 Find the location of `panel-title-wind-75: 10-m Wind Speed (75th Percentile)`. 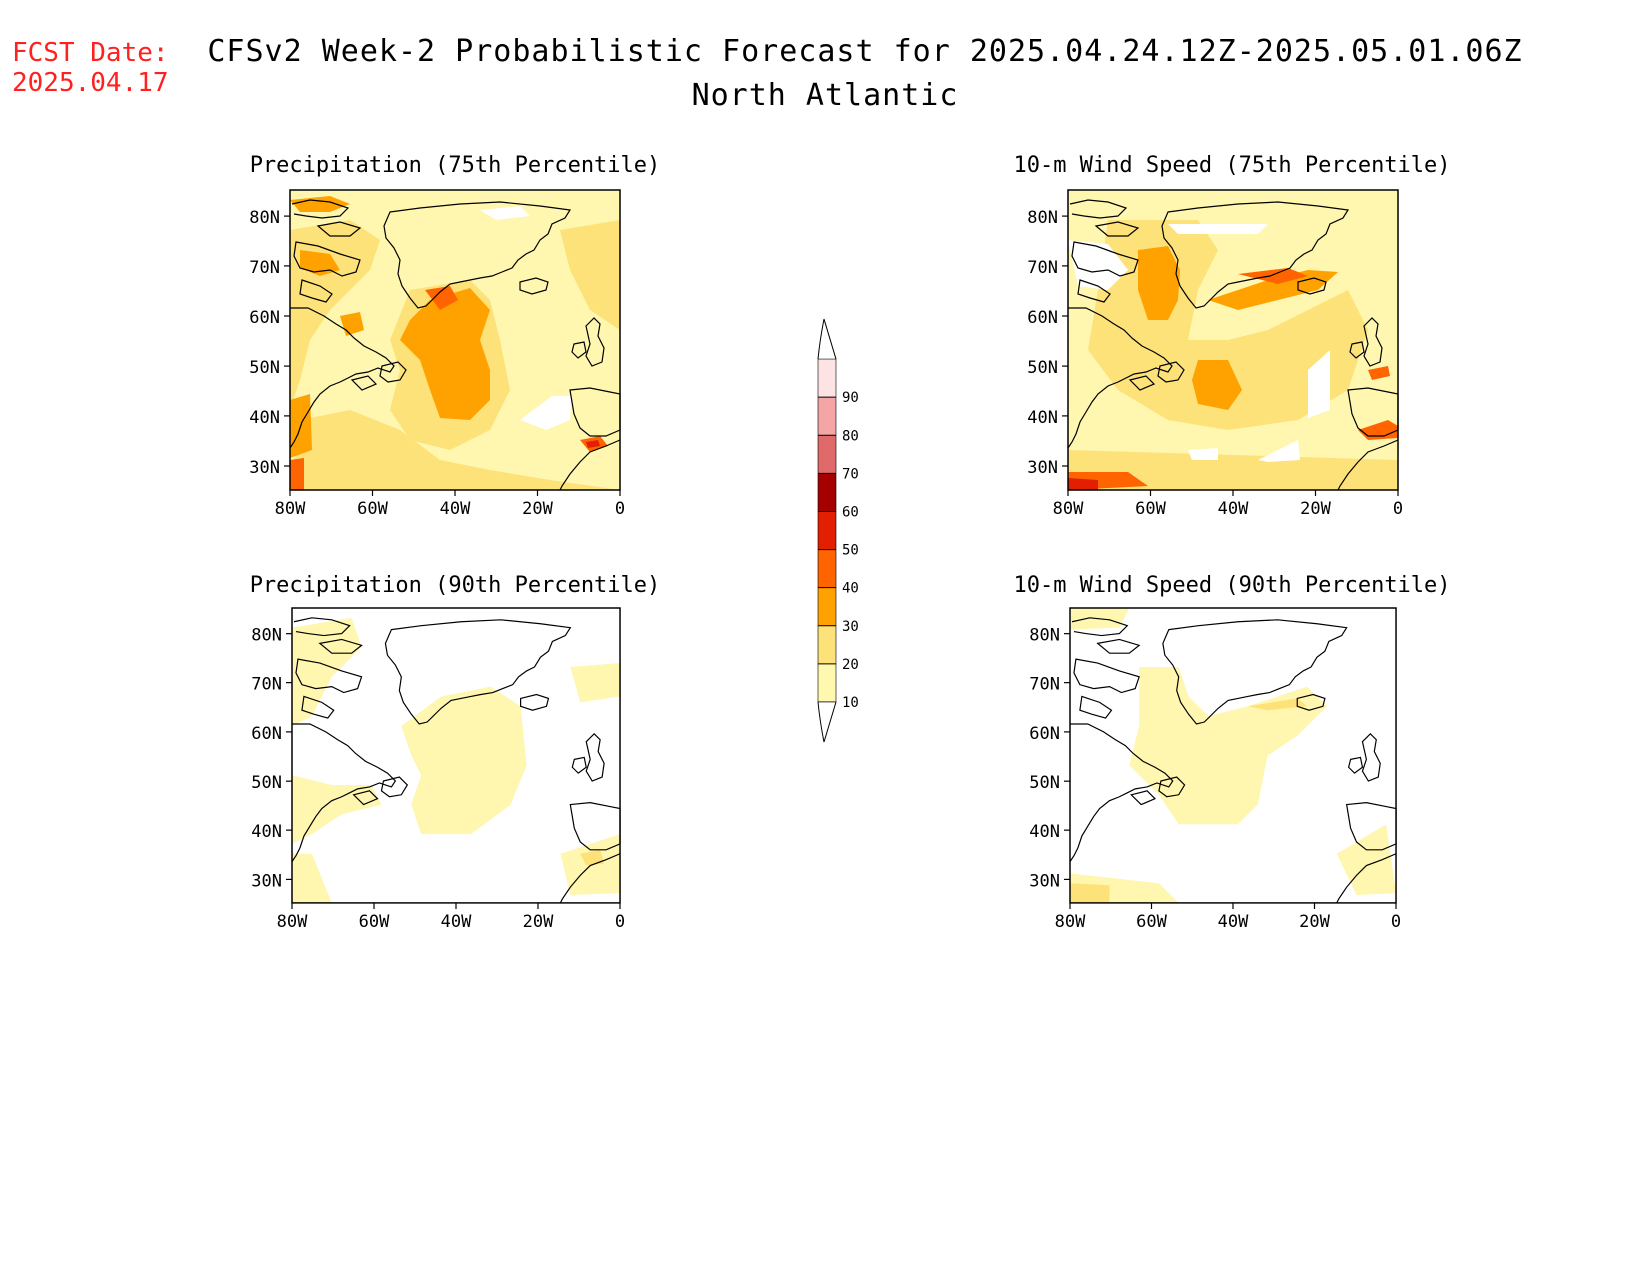

panel-title-wind-75: 10-m Wind Speed (75th Percentile) is located at coordinates (1231, 165).